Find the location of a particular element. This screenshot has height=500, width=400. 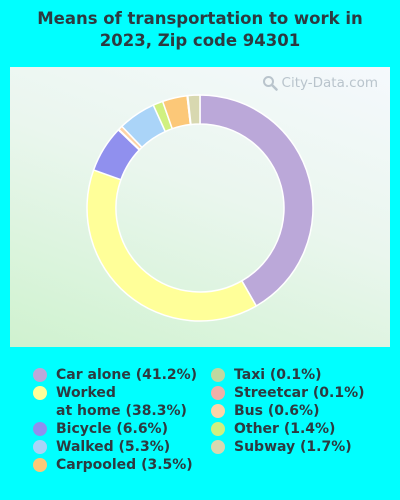

chart-title-line-2: 2023, Zip code 94301 is located at coordinates (200, 40).